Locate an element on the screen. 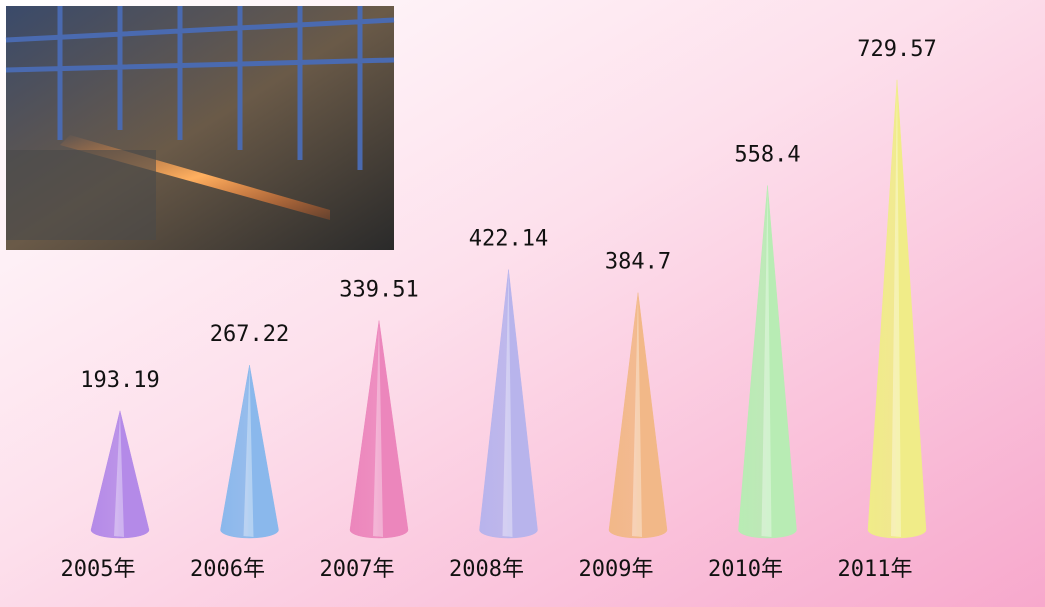  x-tick-label: 2005年 is located at coordinates (98, 569).